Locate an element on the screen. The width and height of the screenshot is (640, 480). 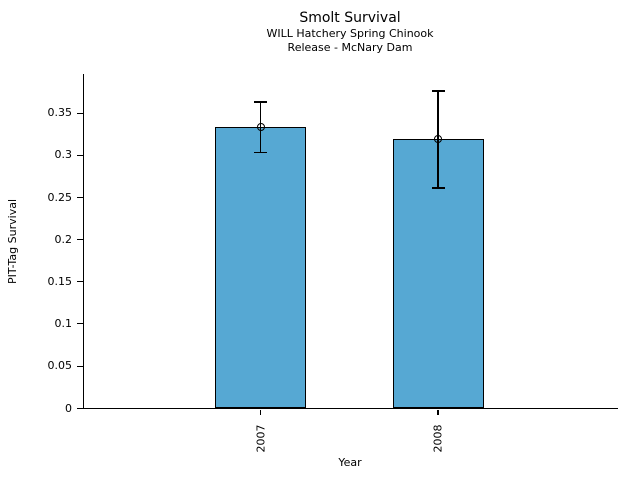
y-axis-tick-label: 0.15 is located at coordinates (60, 281).